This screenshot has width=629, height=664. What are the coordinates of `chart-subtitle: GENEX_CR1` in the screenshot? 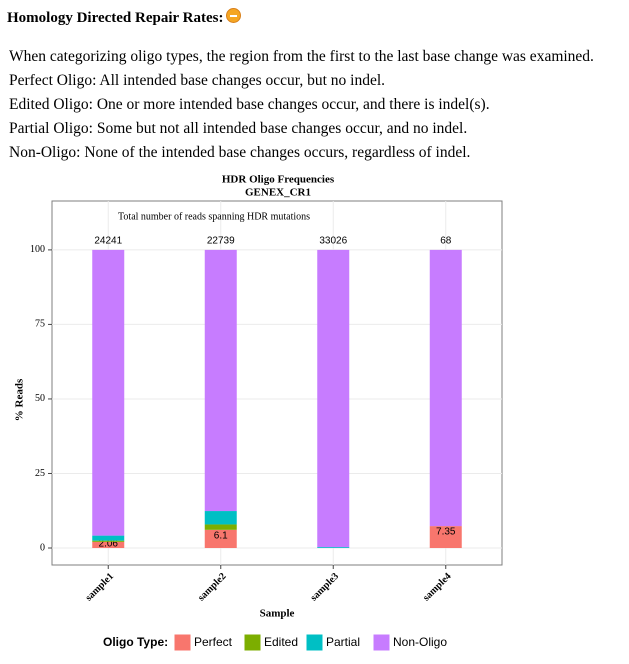 It's located at (278, 193).